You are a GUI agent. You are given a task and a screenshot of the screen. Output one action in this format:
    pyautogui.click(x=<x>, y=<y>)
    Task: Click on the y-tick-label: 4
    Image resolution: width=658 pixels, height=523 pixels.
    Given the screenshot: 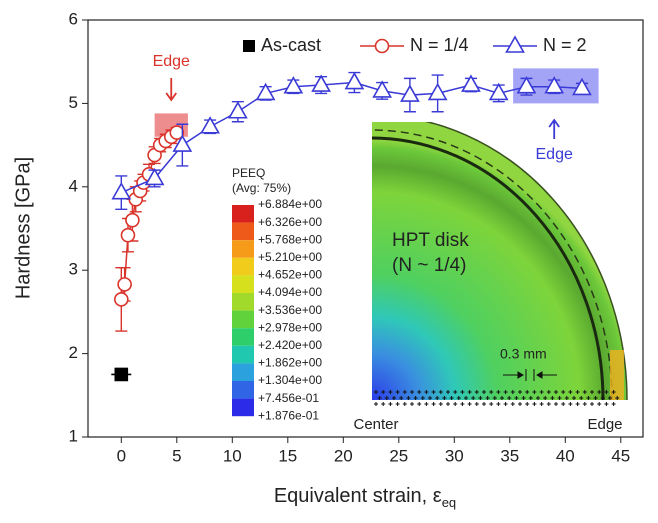 What is the action you would take?
    pyautogui.click(x=73, y=185)
    